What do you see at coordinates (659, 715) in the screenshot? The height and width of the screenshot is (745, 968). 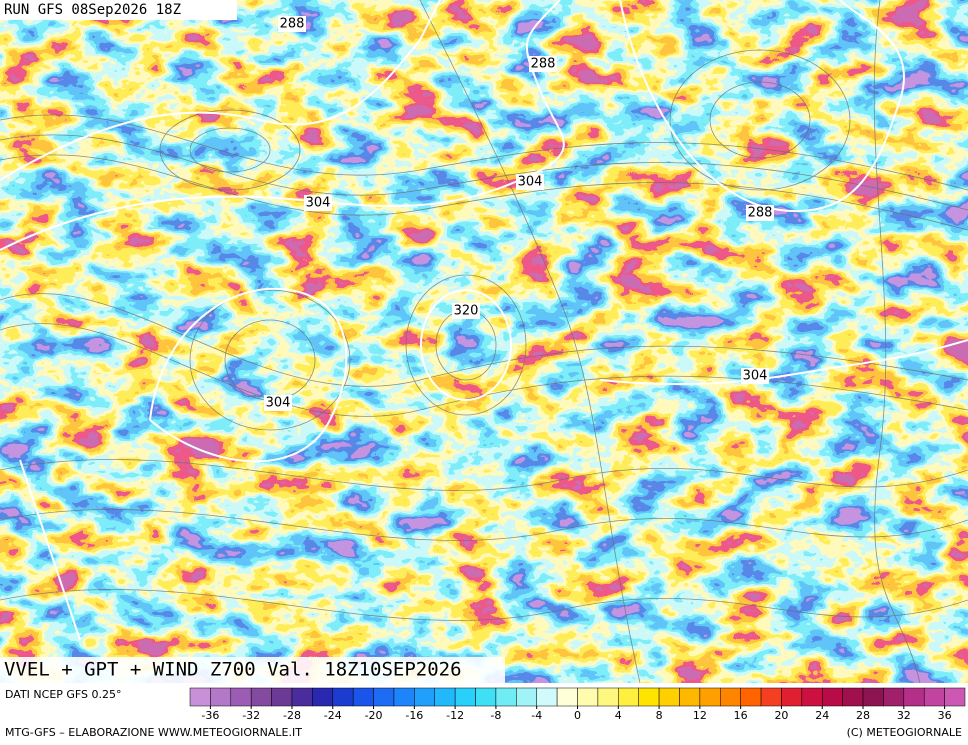 I see `colorbar-tick-label: 8` at bounding box center [659, 715].